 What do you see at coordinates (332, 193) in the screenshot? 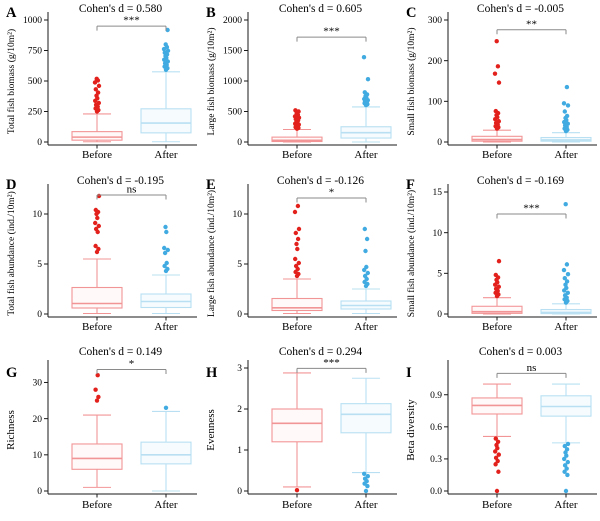
I see `significance-label: *` at bounding box center [332, 193].